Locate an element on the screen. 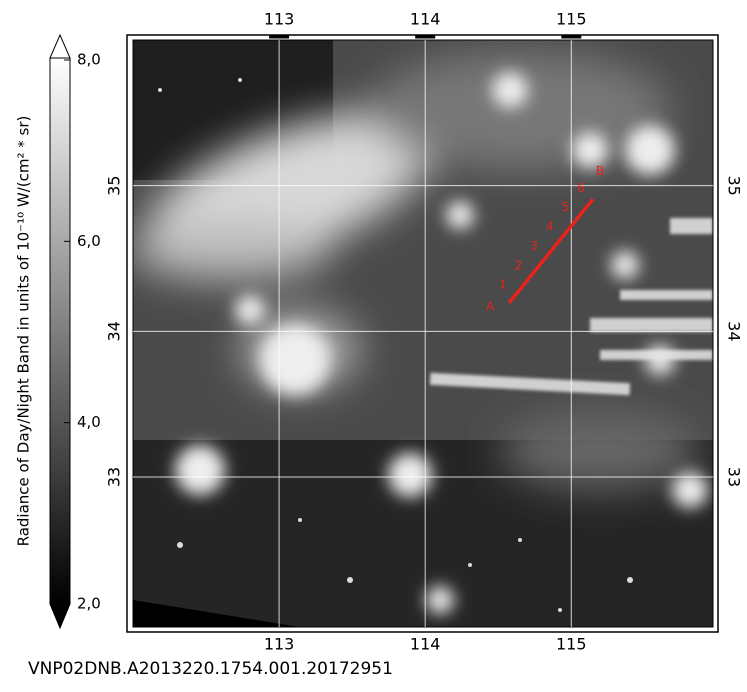 This screenshot has width=747, height=692. transect-label: 1 is located at coordinates (503, 285).